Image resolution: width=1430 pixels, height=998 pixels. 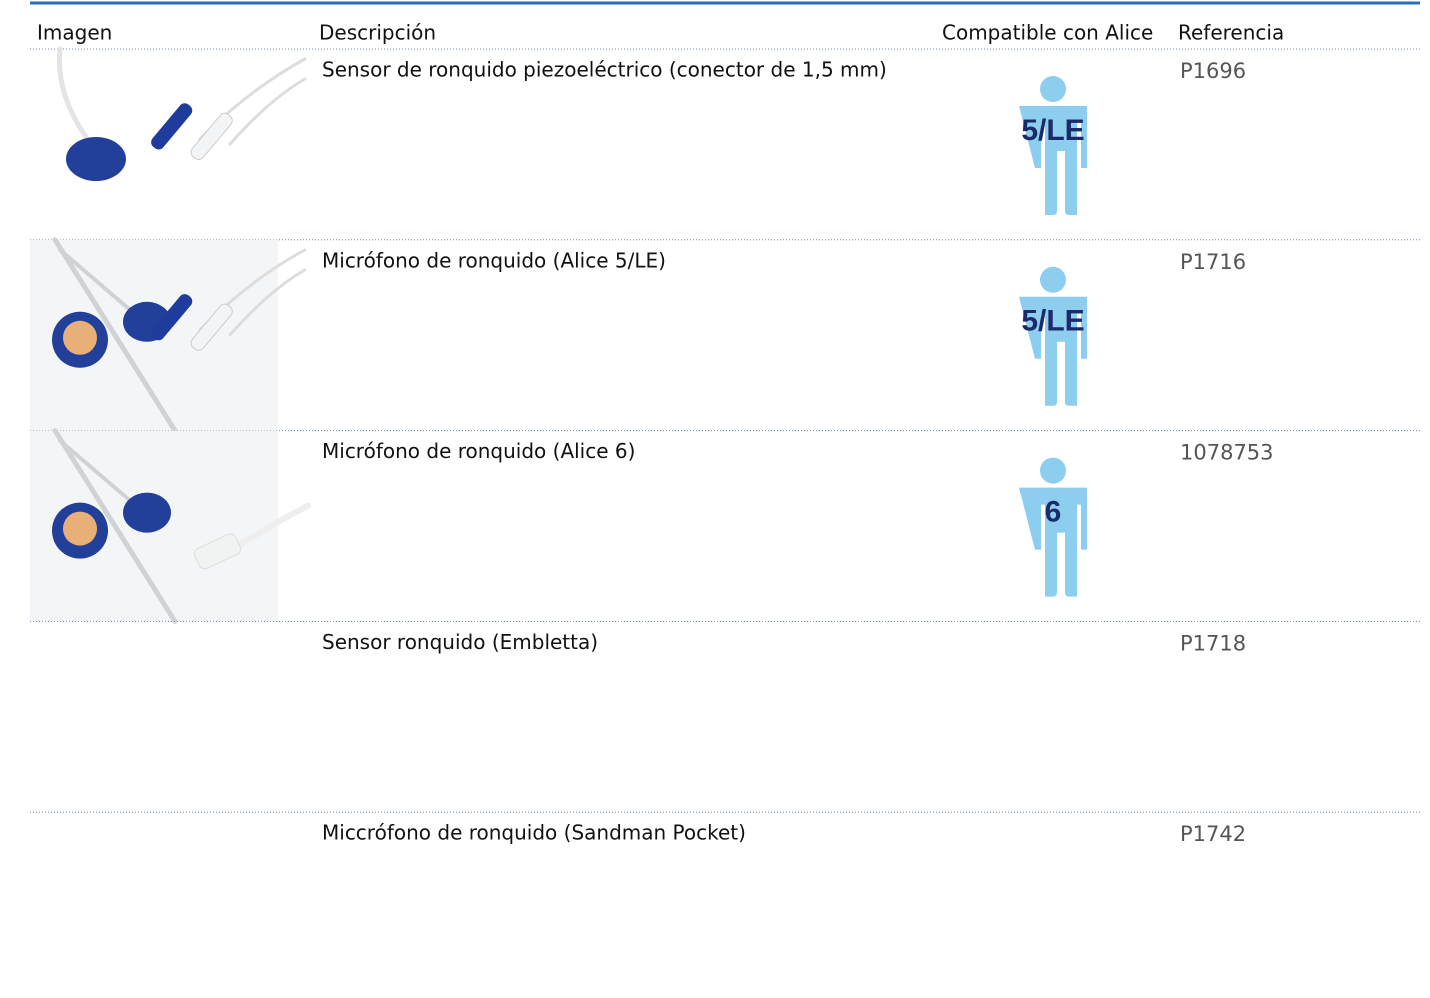 I want to click on header-reference: Referencia, so click(x=1231, y=33).